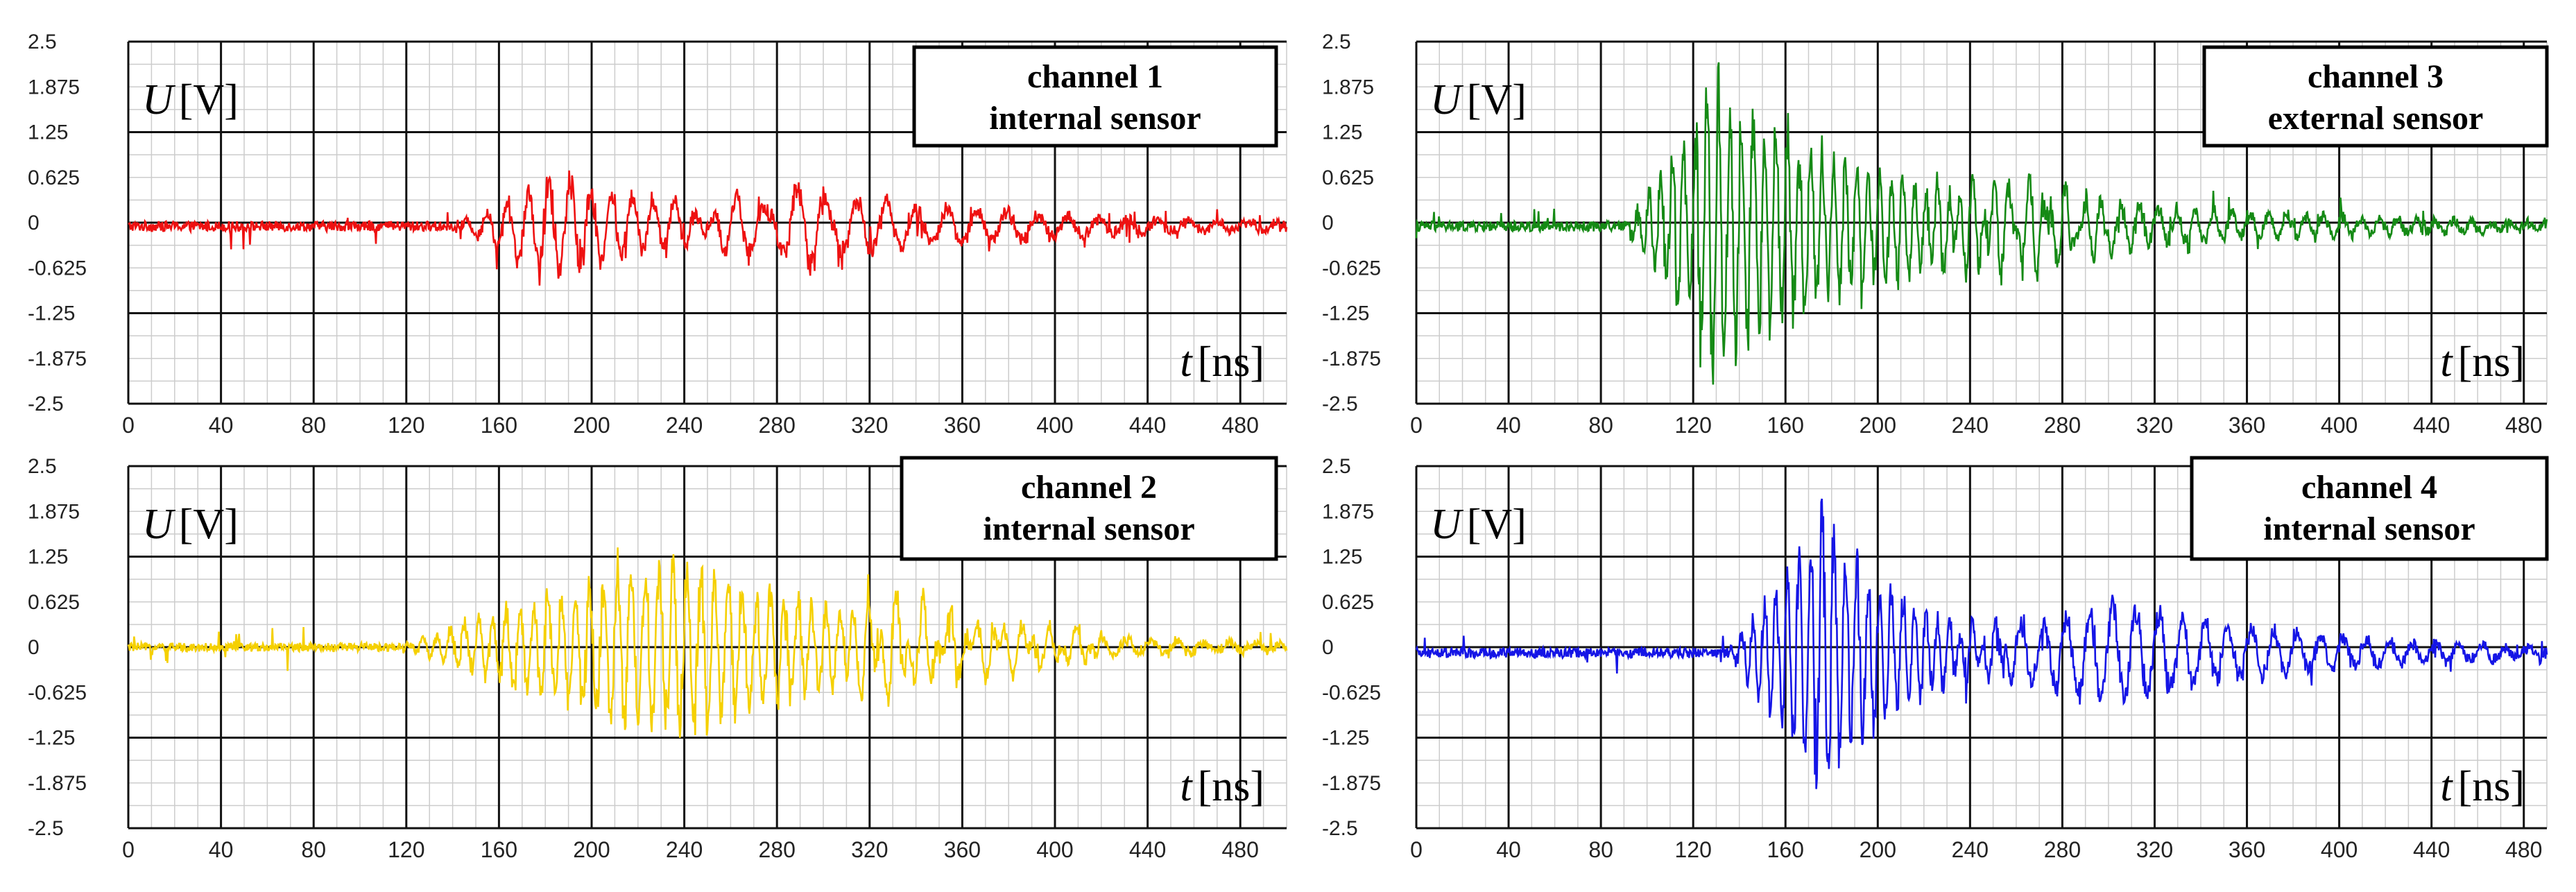  I want to click on signal-trace-ch2, so click(707, 642).